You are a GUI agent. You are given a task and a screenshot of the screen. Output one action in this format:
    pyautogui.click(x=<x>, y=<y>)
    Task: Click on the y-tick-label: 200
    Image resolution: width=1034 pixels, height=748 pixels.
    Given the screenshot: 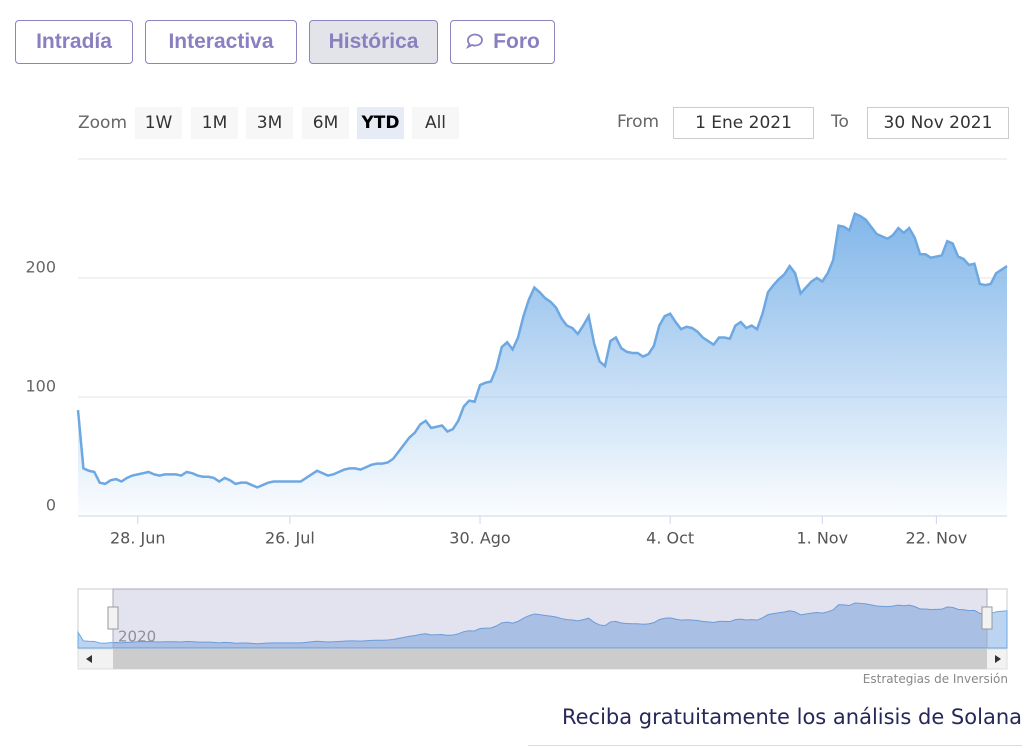 What is the action you would take?
    pyautogui.click(x=40, y=267)
    